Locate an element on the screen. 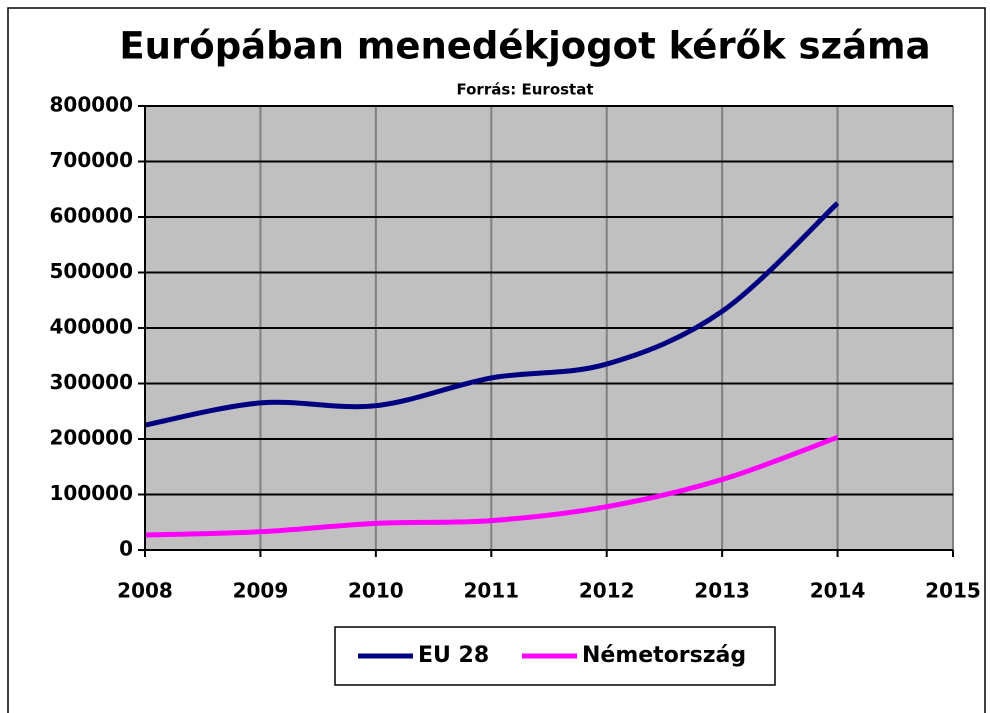  y-tick-label: 600000 is located at coordinates (92, 216).